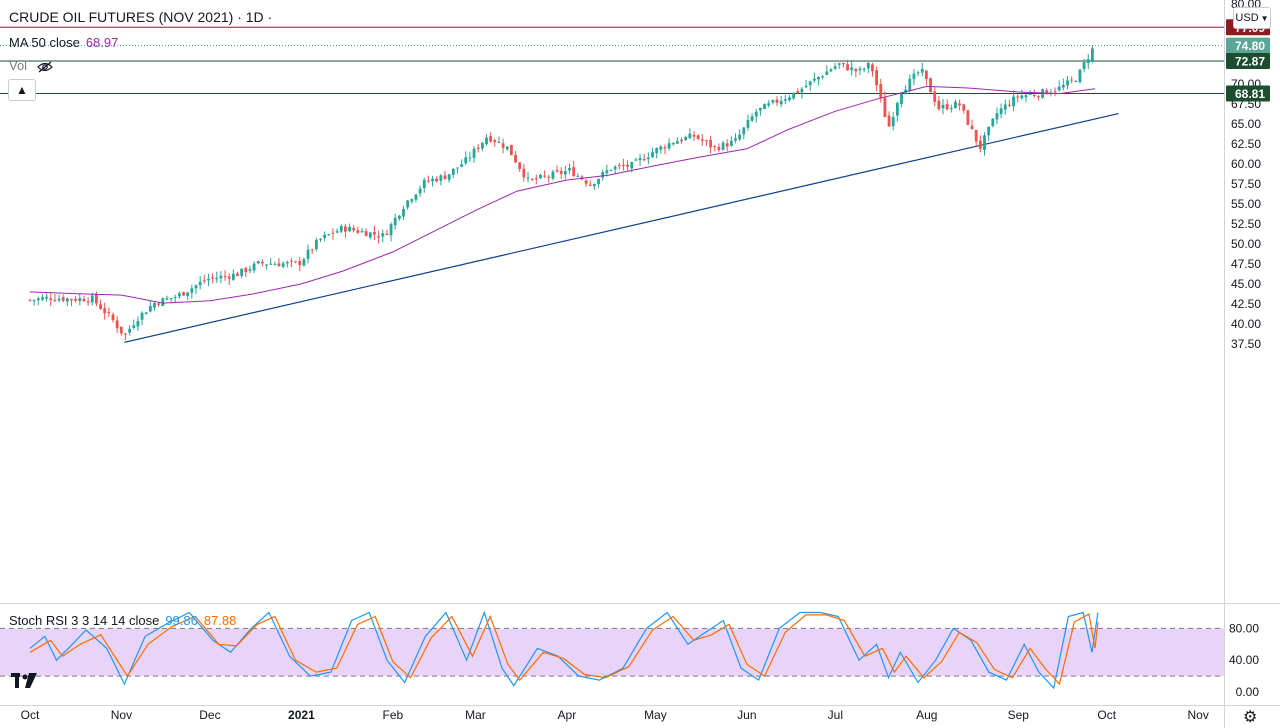 The width and height of the screenshot is (1280, 728). What do you see at coordinates (31, 65) in the screenshot?
I see `volume-legend: Vol` at bounding box center [31, 65].